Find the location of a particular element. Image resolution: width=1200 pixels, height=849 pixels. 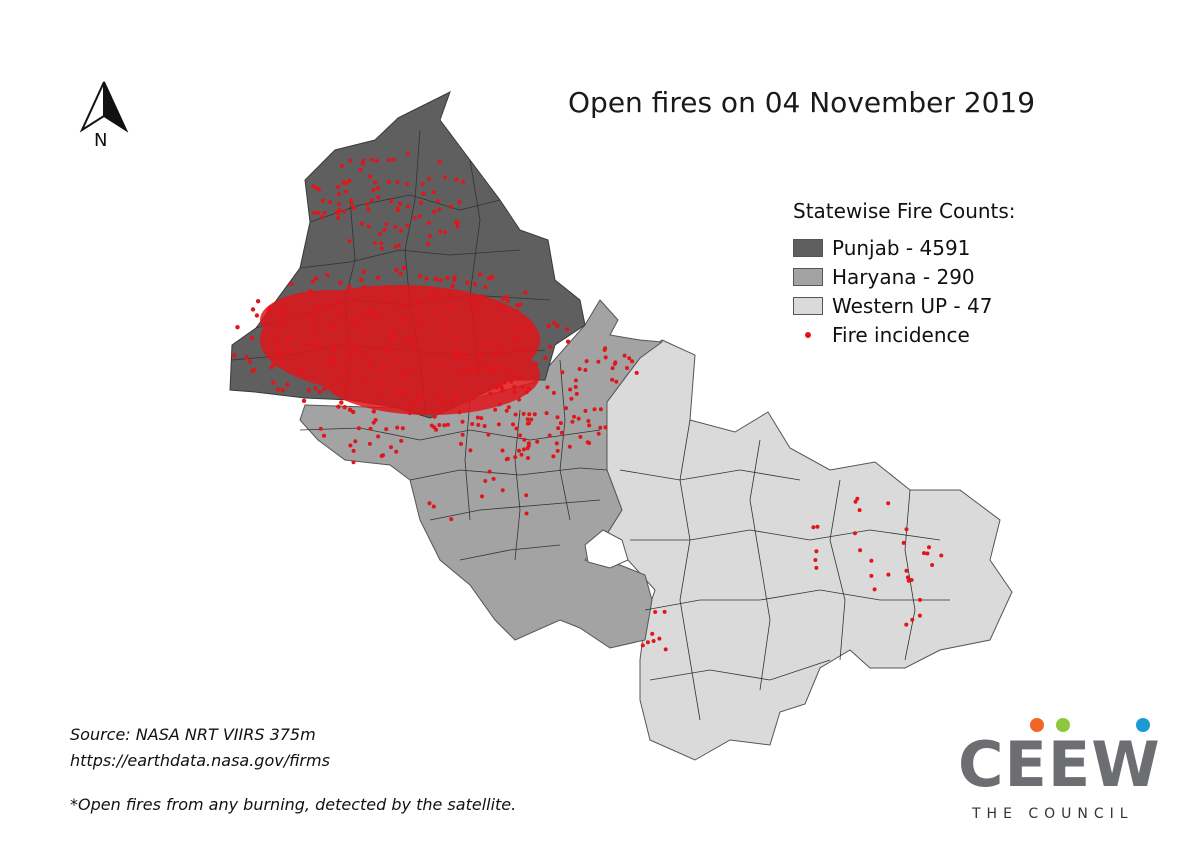

legend-item-fire: Fire incidence is located at coordinates (904, 334).